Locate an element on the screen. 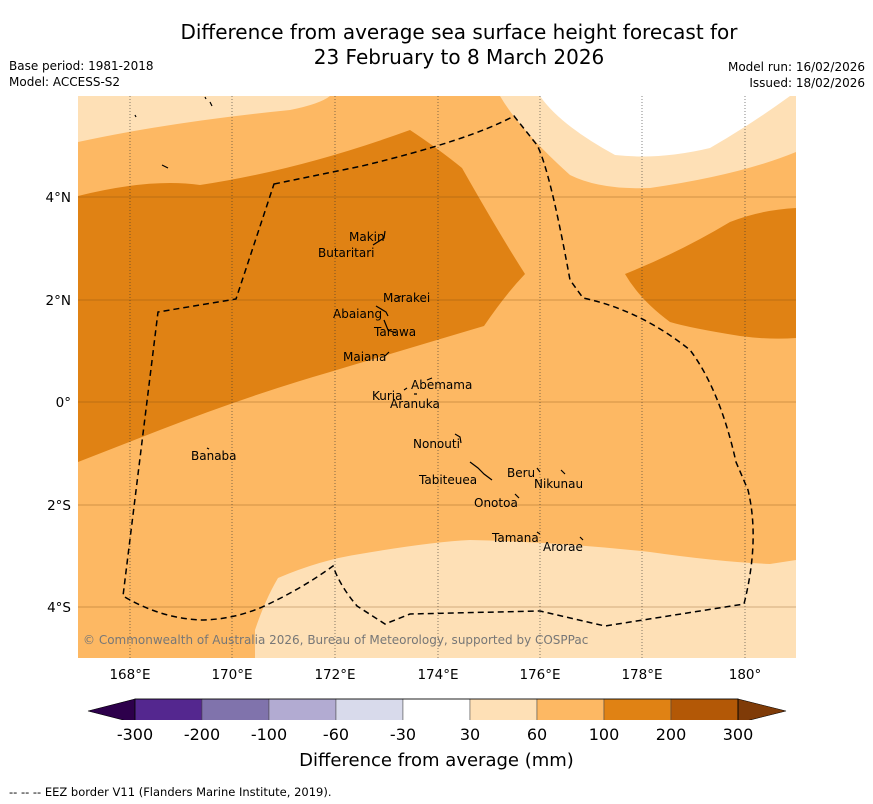 This screenshot has height=804, width=873. colorbar-frame is located at coordinates (436, 709).